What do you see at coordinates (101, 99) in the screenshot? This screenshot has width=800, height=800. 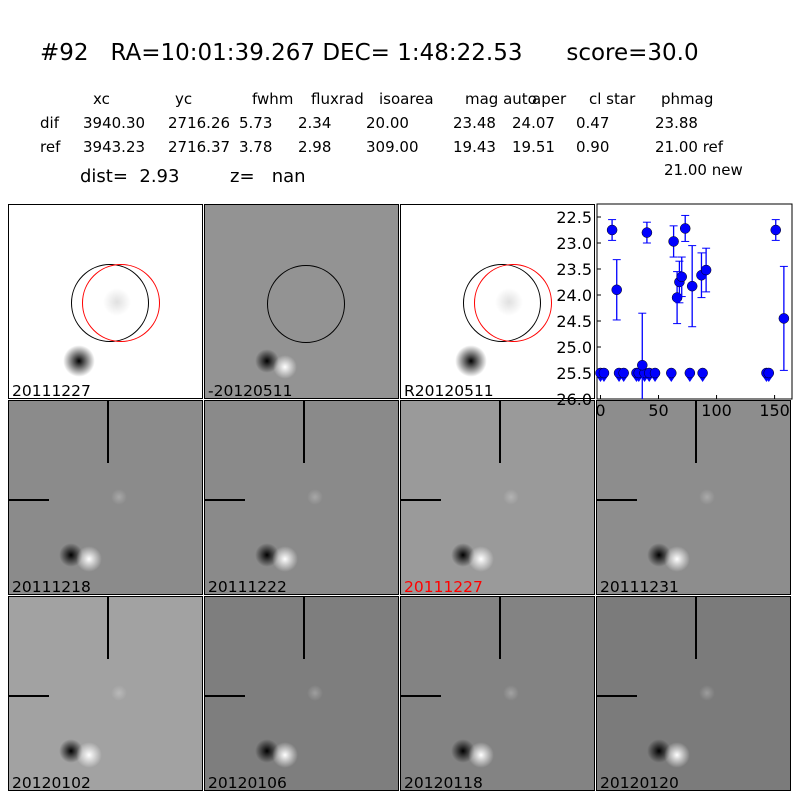 I see `column-header: xc` at bounding box center [101, 99].